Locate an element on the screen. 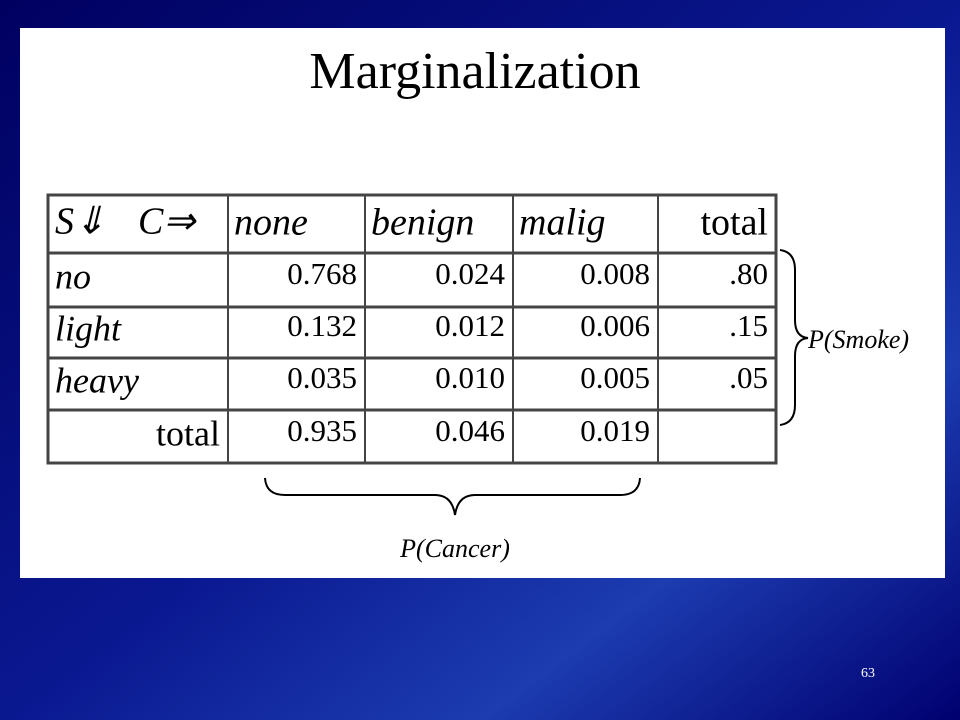  table-cell: 0.008 is located at coordinates (615, 273).